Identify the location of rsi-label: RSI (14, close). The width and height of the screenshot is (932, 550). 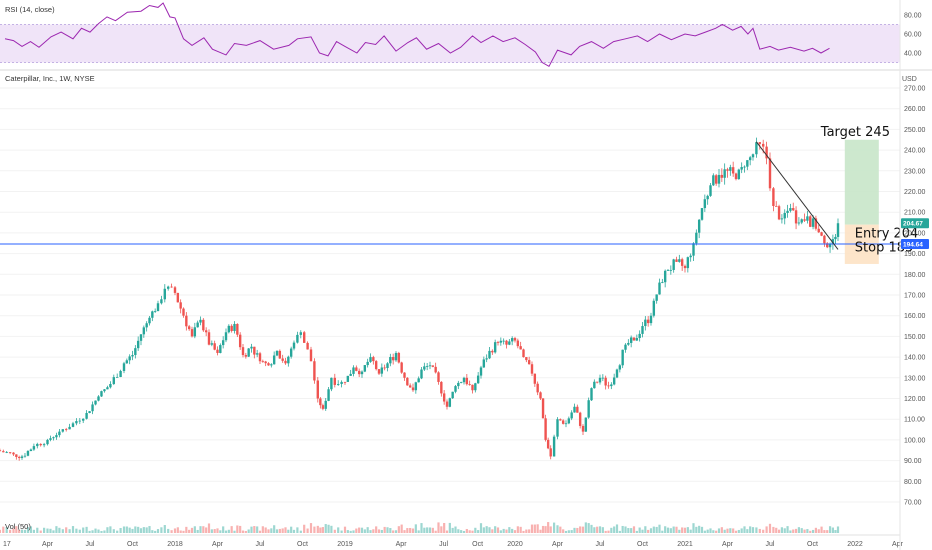
(30, 9).